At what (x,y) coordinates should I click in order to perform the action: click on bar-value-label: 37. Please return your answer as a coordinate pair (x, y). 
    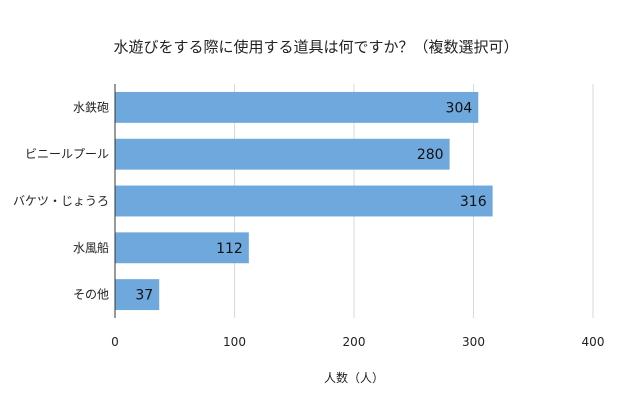
    Looking at the image, I should click on (144, 296).